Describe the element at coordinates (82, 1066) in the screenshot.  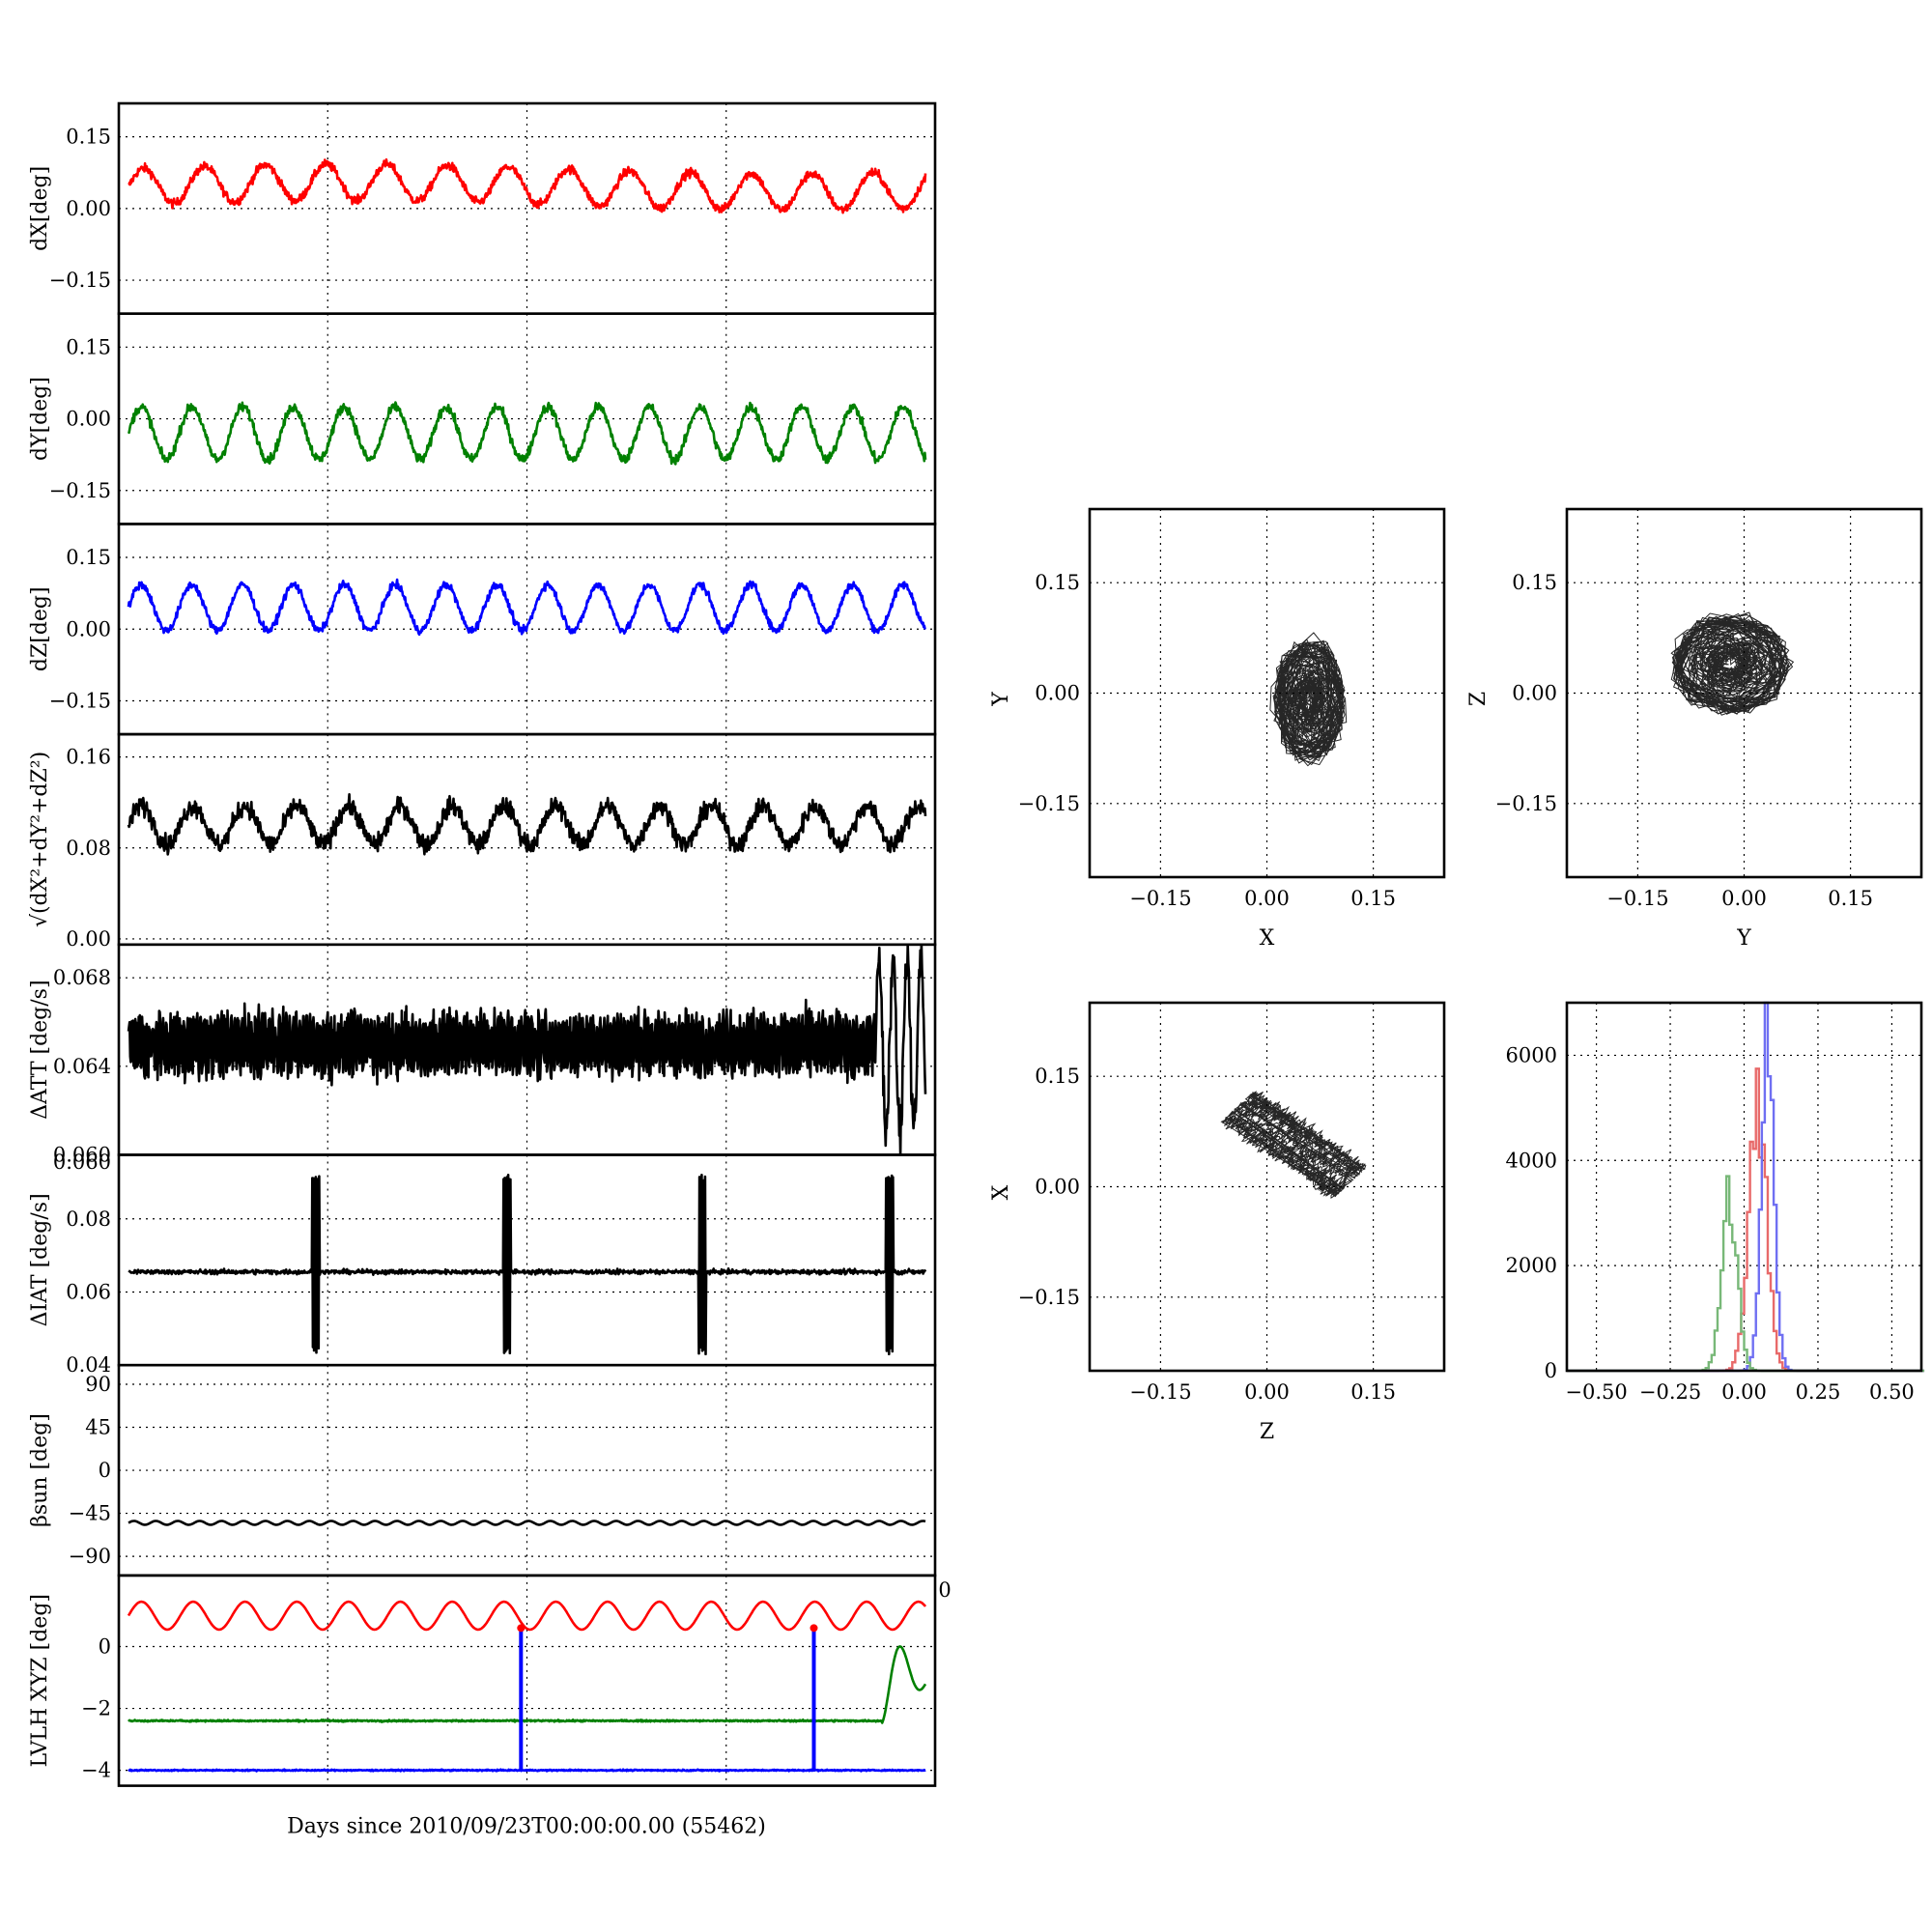
I see `ytick-label: 0.064` at that location.